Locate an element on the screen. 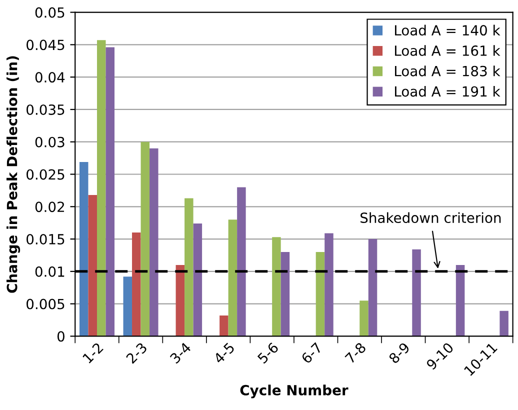 The width and height of the screenshot is (518, 410). x-tick-label: 1-2 is located at coordinates (93, 353).